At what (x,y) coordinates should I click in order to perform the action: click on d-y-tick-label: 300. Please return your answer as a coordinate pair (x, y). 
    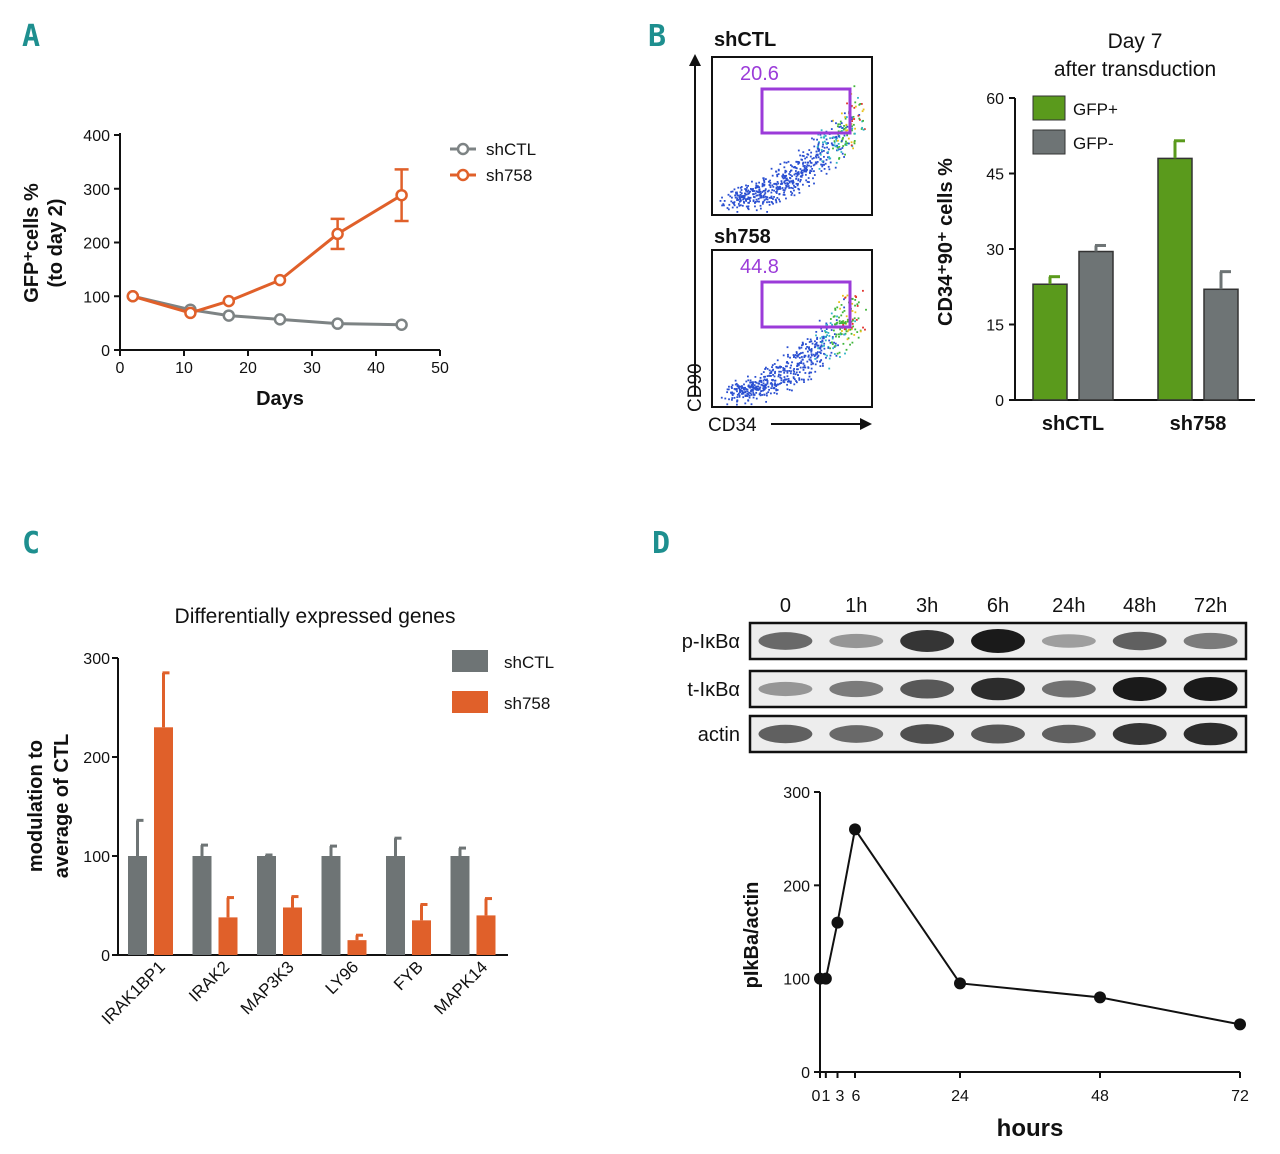
    Looking at the image, I should click on (796, 793).